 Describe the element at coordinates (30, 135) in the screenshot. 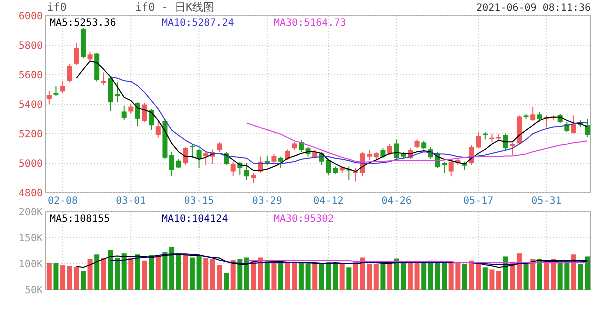

I see `y-tick-label: 5200` at that location.